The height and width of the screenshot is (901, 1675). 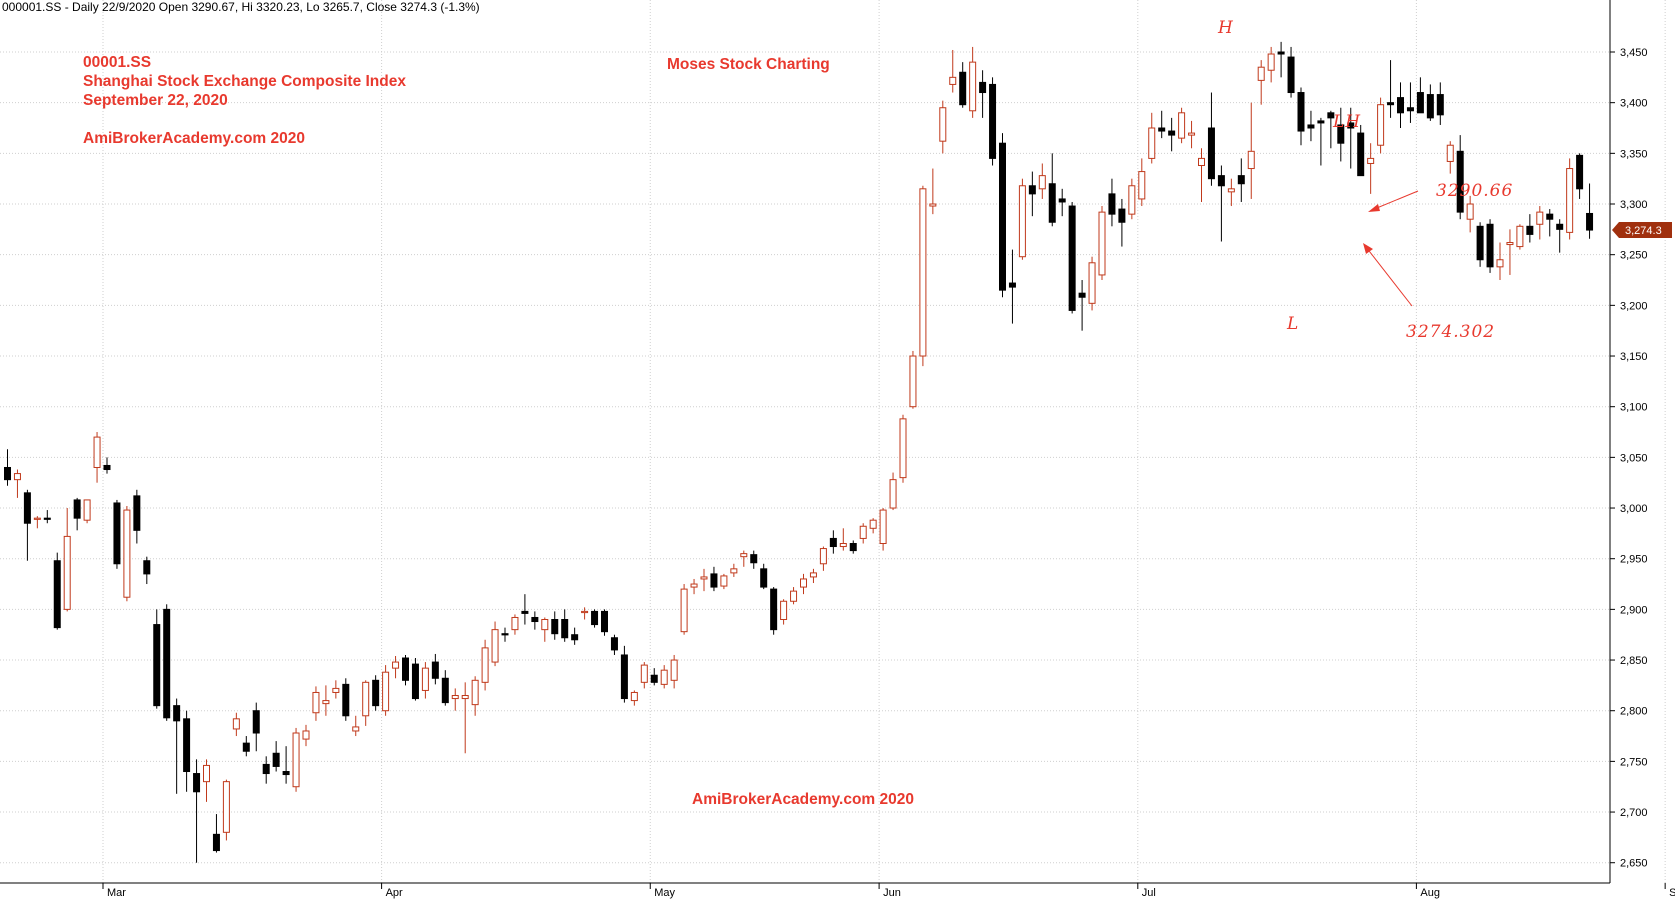 What do you see at coordinates (1389, 276) in the screenshot?
I see `arrow-close-line` at bounding box center [1389, 276].